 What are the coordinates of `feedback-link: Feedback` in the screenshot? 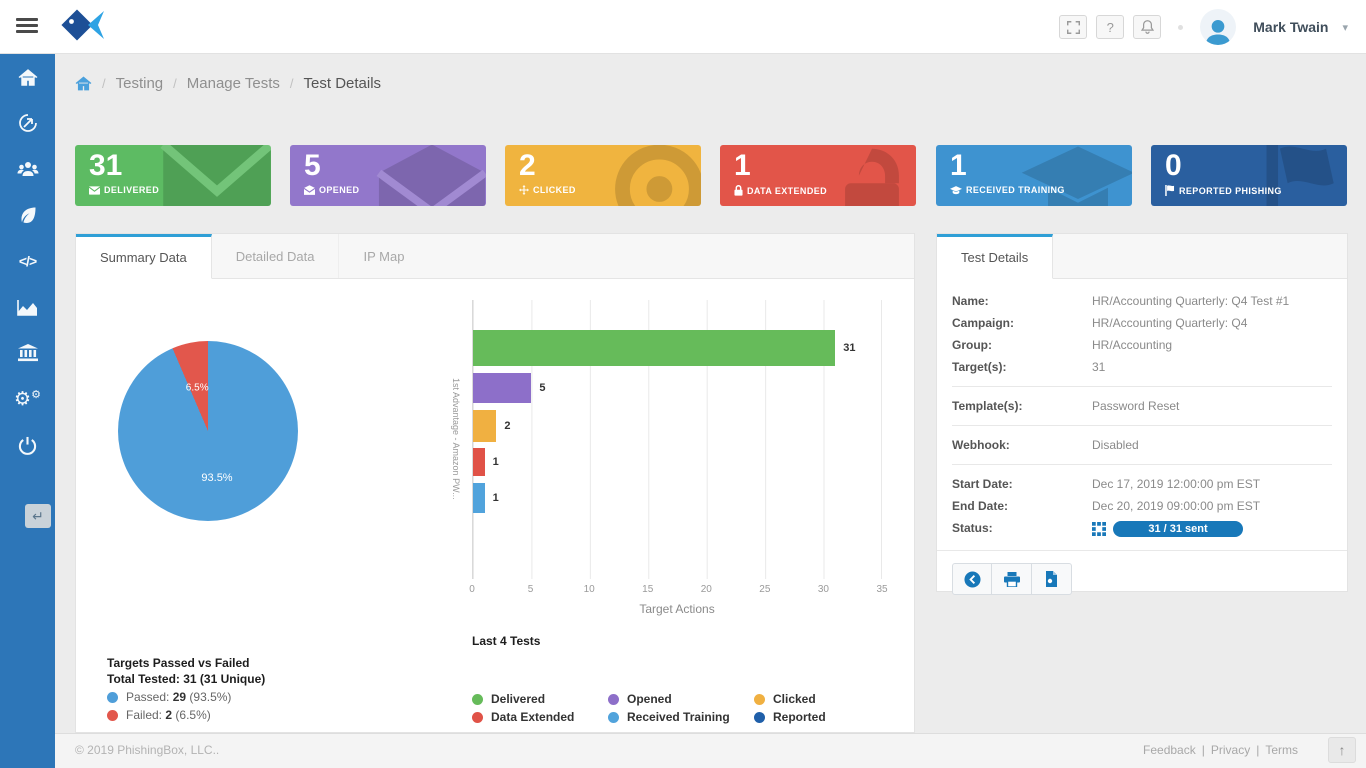 It's located at (1169, 750).